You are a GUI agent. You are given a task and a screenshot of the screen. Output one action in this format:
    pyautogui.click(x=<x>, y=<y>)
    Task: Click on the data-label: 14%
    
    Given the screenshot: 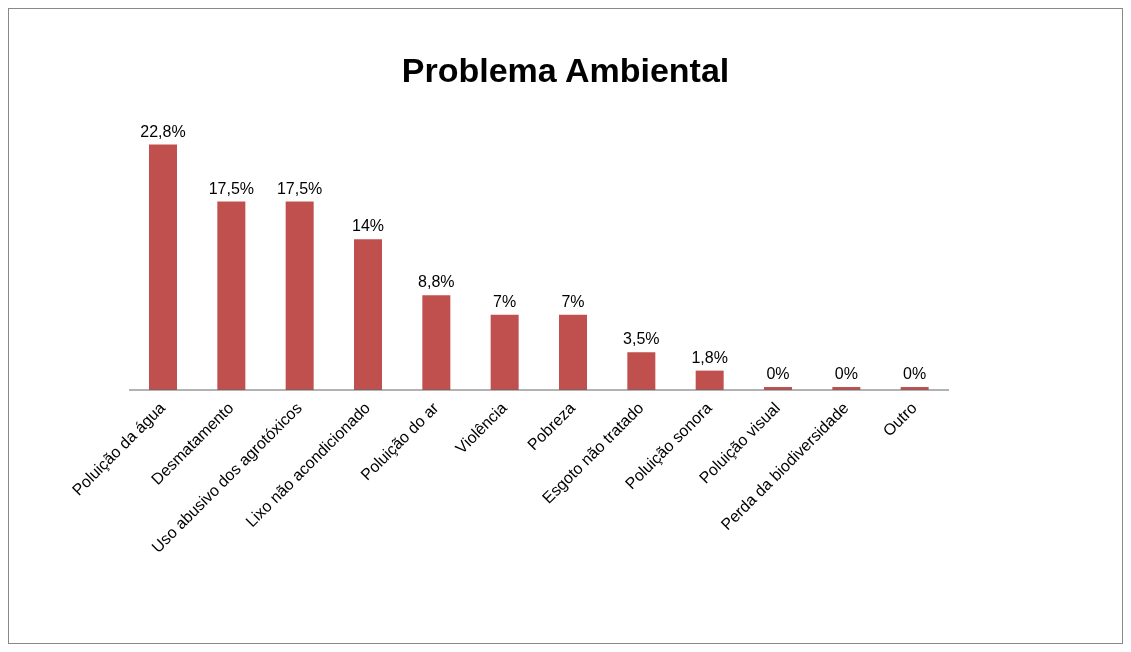 What is the action you would take?
    pyautogui.click(x=368, y=226)
    